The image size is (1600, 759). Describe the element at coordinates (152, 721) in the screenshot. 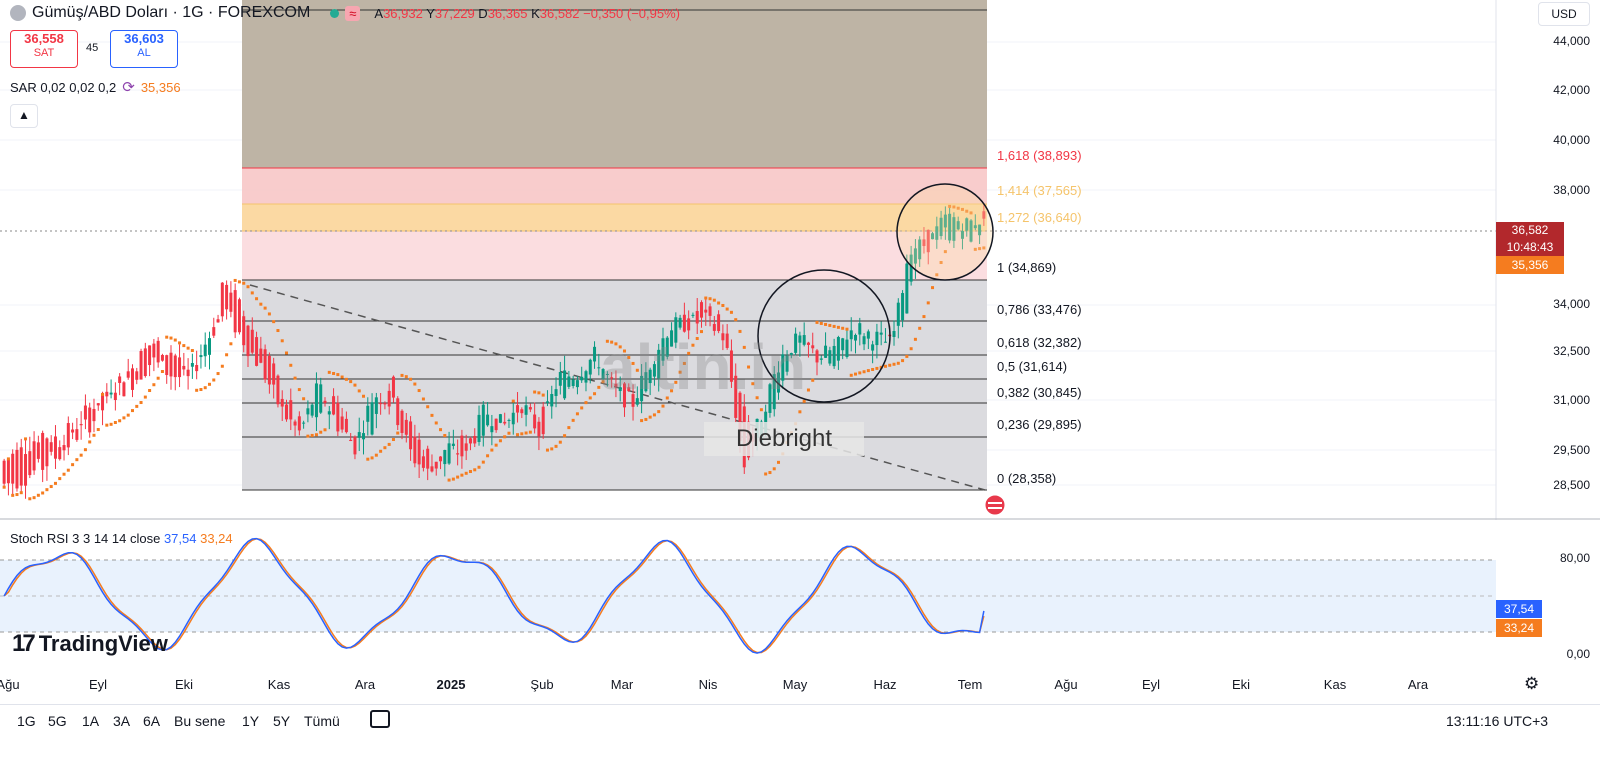

I see `timeframe-6a: 6A` at that location.